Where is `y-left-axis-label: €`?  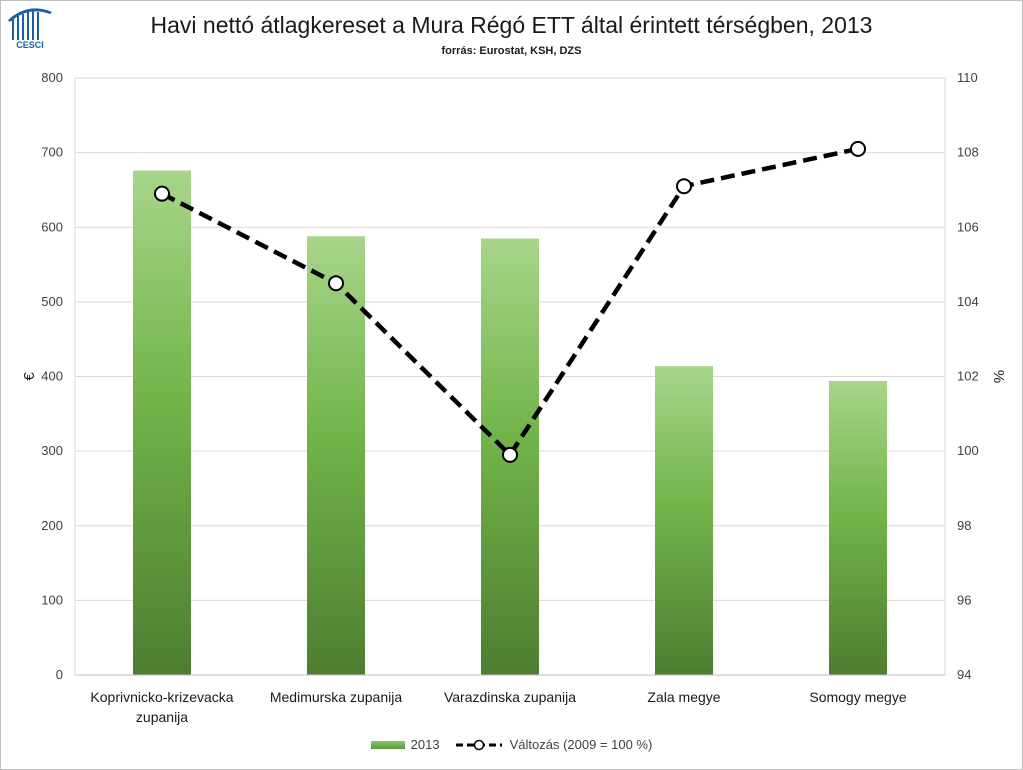
y-left-axis-label: € is located at coordinates (29, 376).